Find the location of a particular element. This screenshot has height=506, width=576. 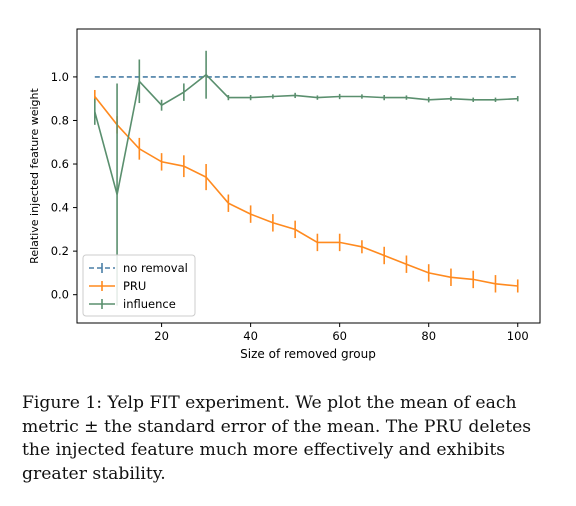

x-axis-ticks: 20 40 60 80 100 is located at coordinates (341, 333).